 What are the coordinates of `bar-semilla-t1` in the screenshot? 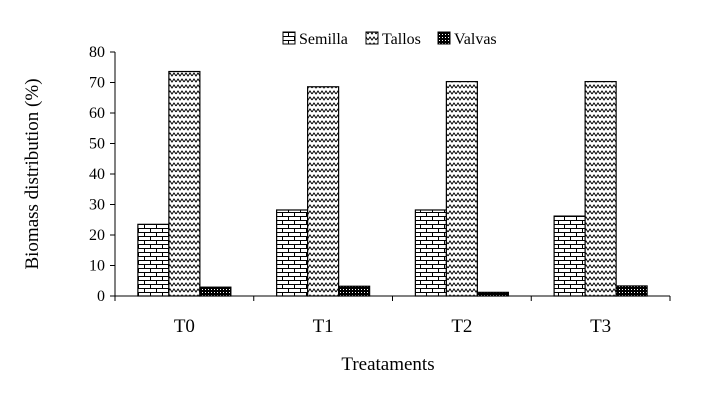 It's located at (292, 253).